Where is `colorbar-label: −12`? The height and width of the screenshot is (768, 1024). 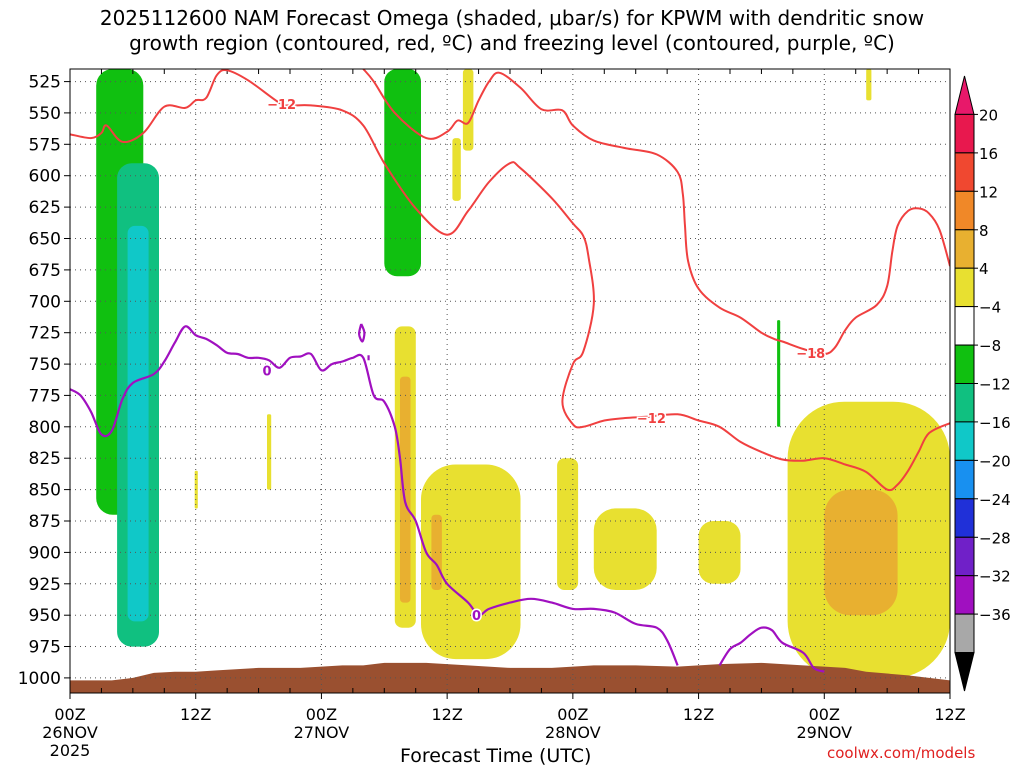
colorbar-label: −12 is located at coordinates (995, 385).